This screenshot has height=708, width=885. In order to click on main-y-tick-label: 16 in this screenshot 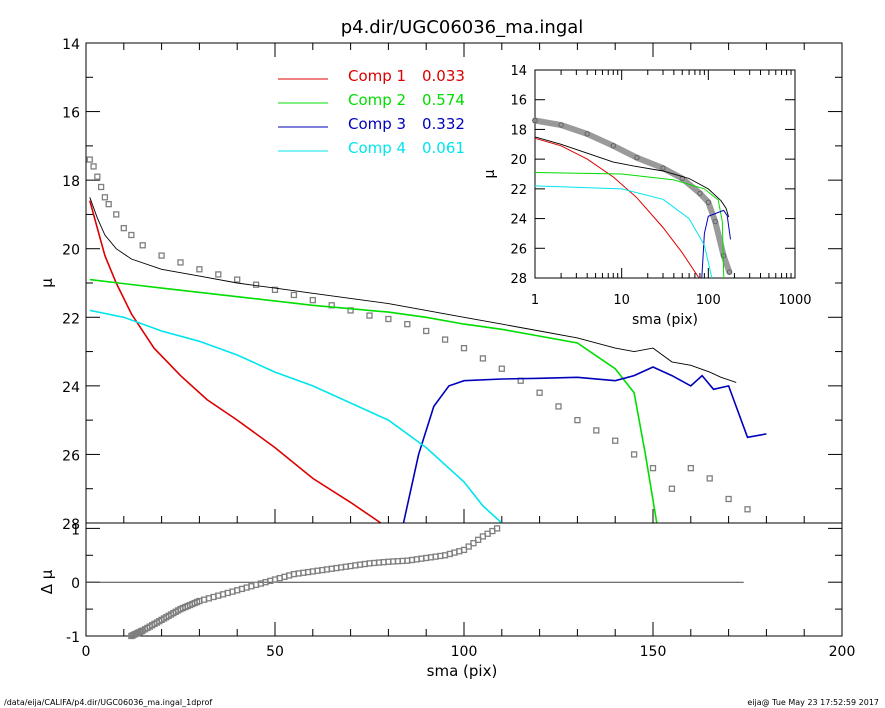, I will do `click(71, 114)`.